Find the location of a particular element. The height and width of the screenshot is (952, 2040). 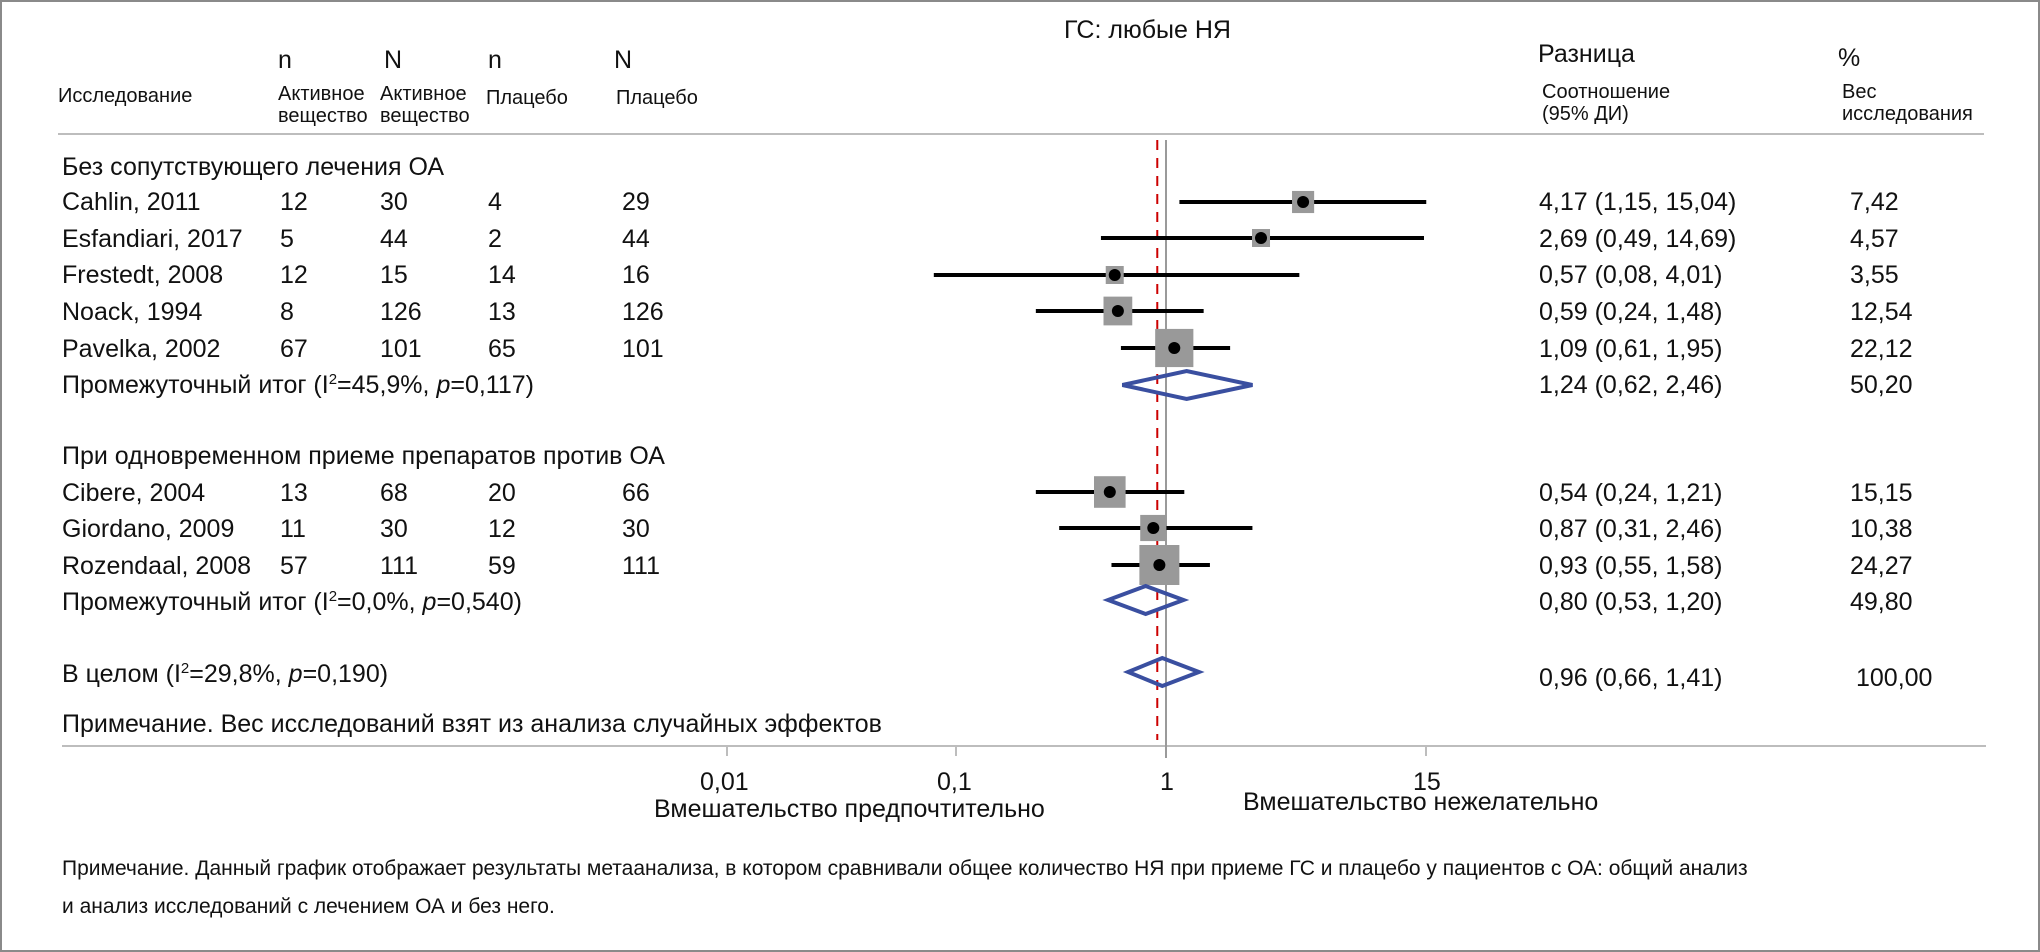

N-placebo: 30 is located at coordinates (636, 529).